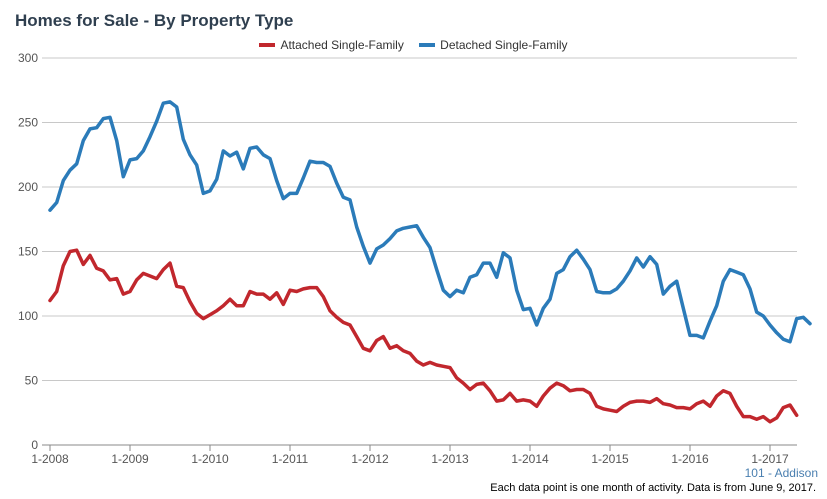  I want to click on region-label: 101 - Addison, so click(781, 473).